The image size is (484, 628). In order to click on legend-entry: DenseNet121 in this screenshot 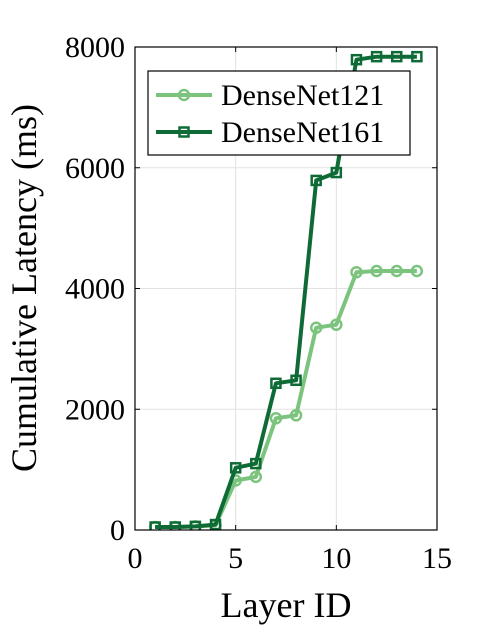, I will do `click(270, 95)`.